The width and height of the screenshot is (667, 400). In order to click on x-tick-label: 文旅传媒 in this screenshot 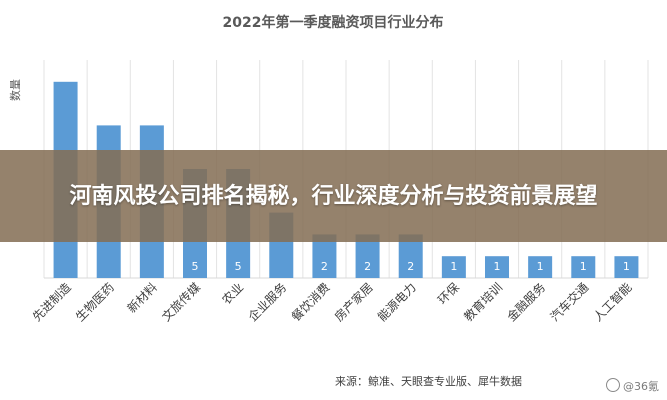, I will do `click(181, 302)`.